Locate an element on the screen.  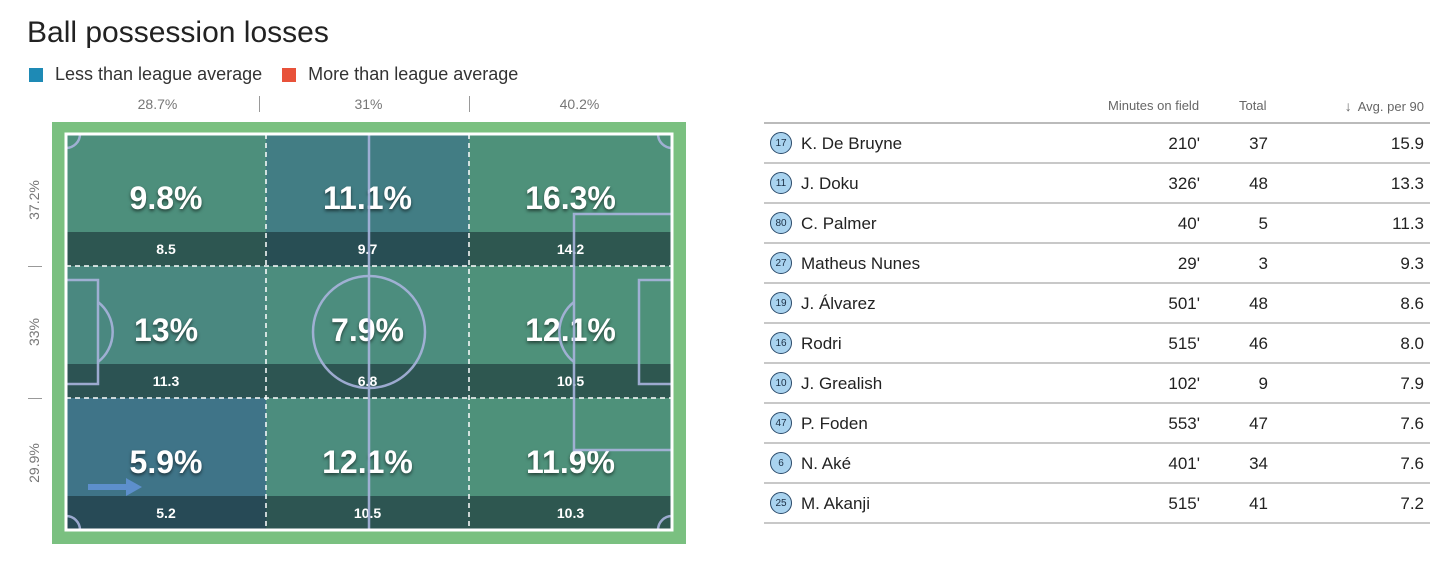
zone-average: 8.5 is located at coordinates (166, 249).